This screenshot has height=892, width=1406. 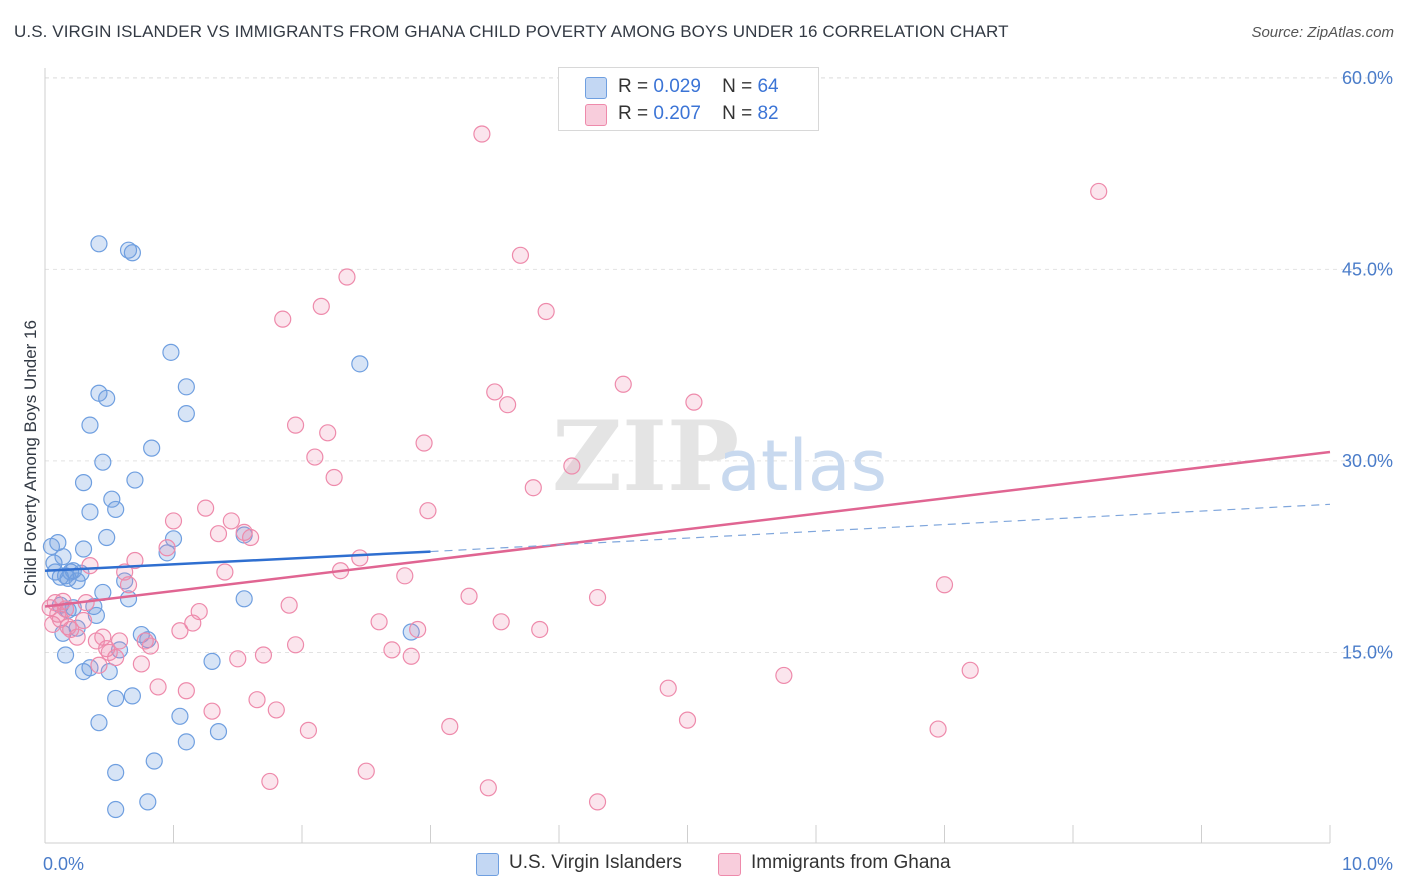 What do you see at coordinates (1367, 864) in the screenshot?
I see `x-tick-label-max: 10.0%` at bounding box center [1367, 864].